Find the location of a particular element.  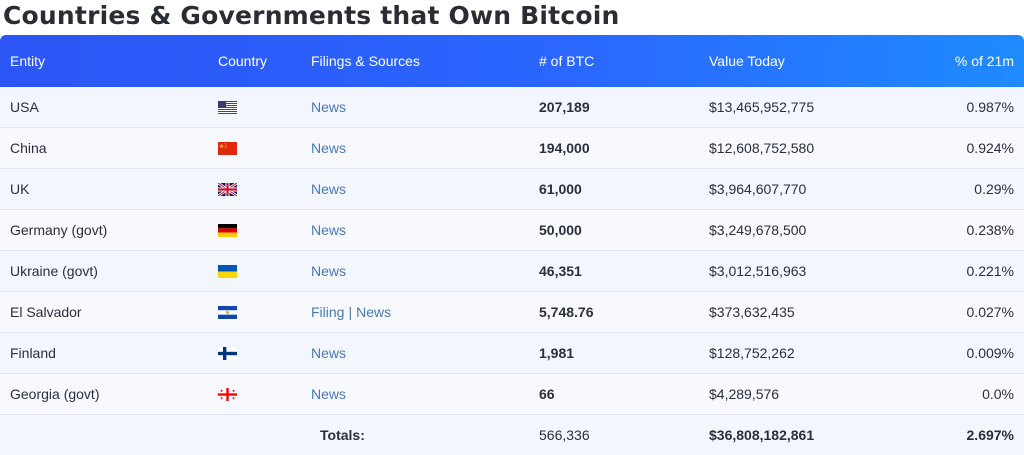

btc-amount: 1,981 is located at coordinates (557, 353).